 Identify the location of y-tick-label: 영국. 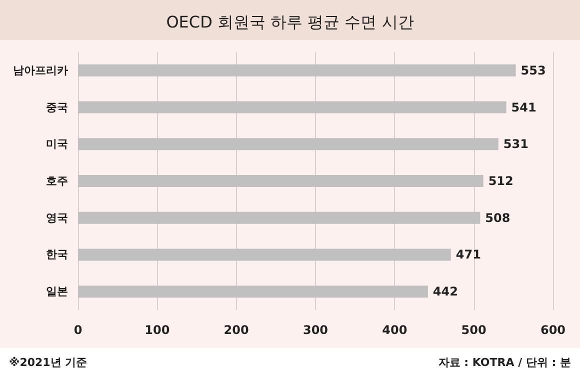
(57, 217).